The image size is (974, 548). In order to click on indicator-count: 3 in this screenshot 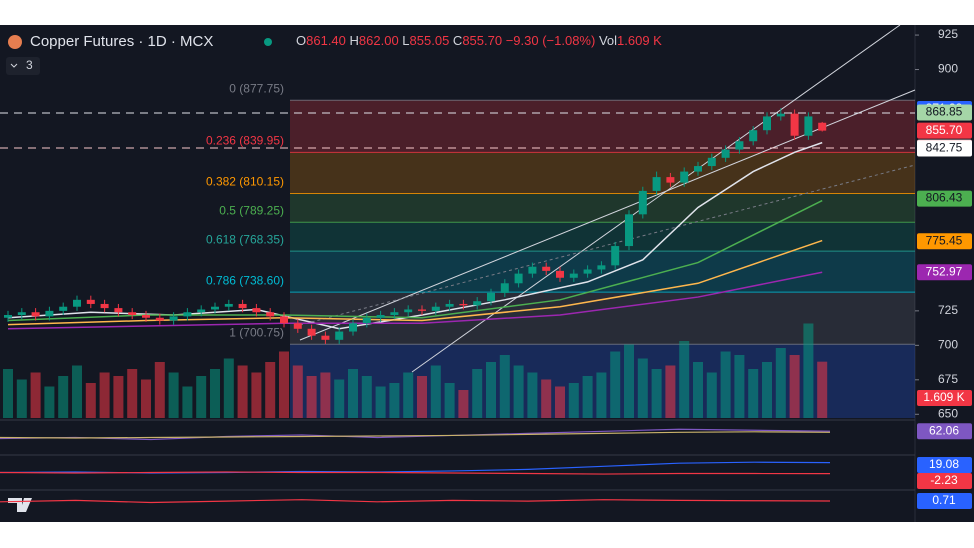, I will do `click(29, 65)`.